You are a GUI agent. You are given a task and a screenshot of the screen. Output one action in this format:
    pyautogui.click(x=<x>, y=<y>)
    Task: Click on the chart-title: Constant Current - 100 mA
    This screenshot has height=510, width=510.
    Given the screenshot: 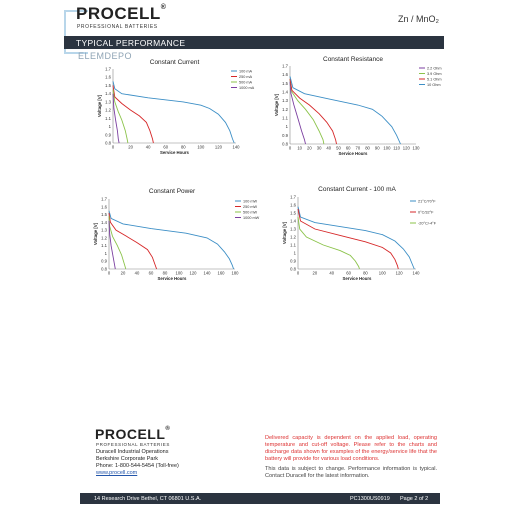 What is the action you would take?
    pyautogui.click(x=357, y=189)
    